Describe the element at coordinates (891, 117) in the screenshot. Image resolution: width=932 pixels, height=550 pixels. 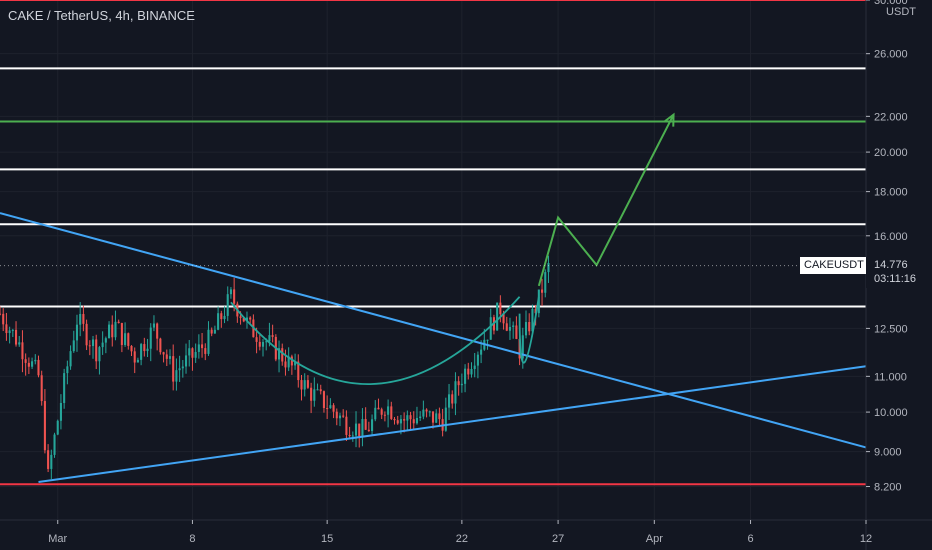
I see `y-tick-label: 22.000` at that location.